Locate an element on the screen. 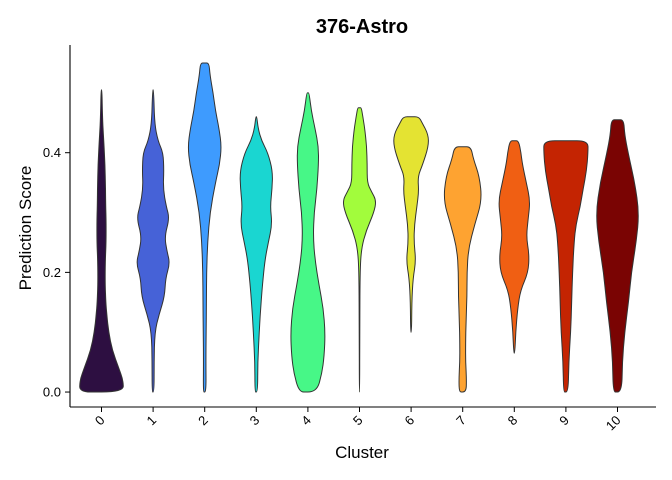 Image resolution: width=672 pixels, height=480 pixels. x-ticks: 0 1 2 3 4 5 6 7 8 9 10 is located at coordinates (358, 420).